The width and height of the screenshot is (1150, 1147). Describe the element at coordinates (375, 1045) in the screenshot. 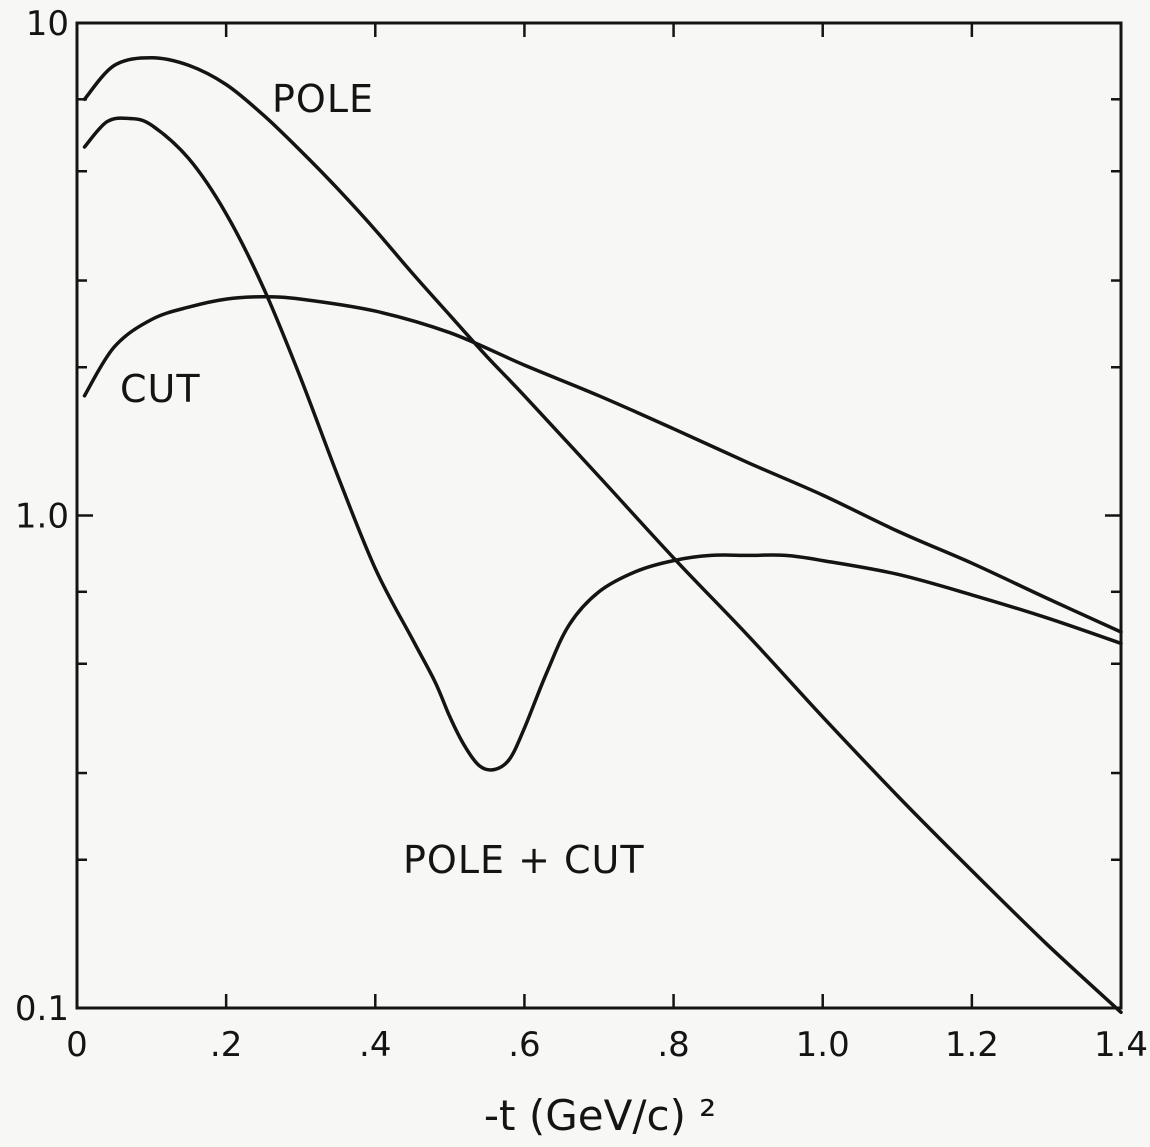

I see `x-tick-label: .4` at that location.